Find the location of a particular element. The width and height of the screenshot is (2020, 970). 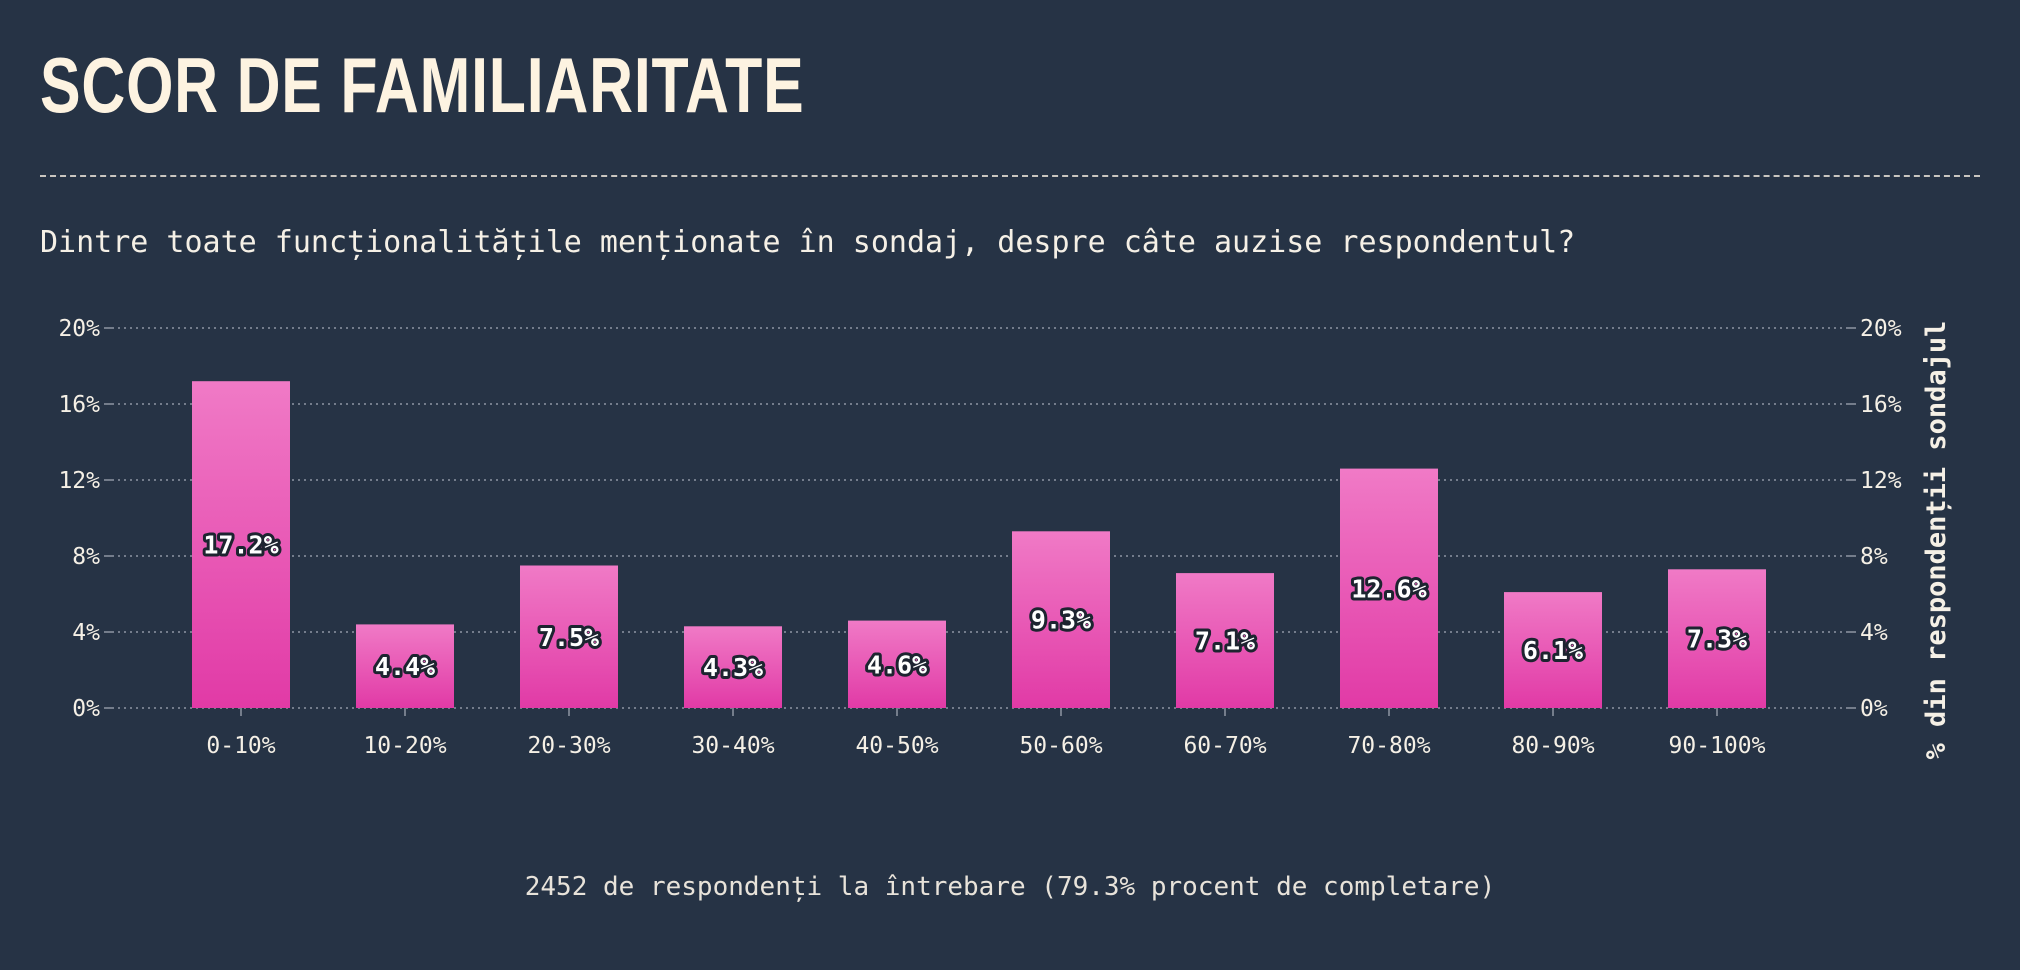

bar-value-label: 7.3% is located at coordinates (1717, 639).